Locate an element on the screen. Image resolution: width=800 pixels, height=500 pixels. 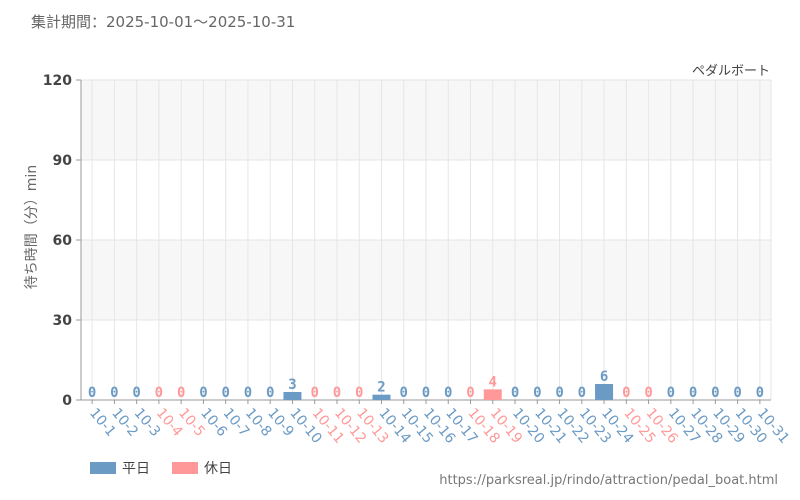
attraction-name: ペダルボート is located at coordinates (730, 71).